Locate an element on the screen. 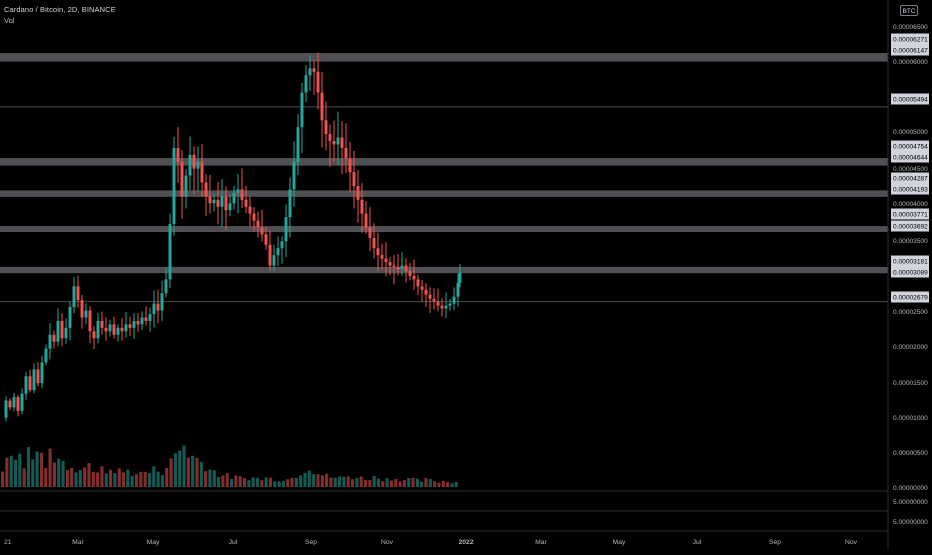  level-label: 0.00005494 is located at coordinates (910, 100).